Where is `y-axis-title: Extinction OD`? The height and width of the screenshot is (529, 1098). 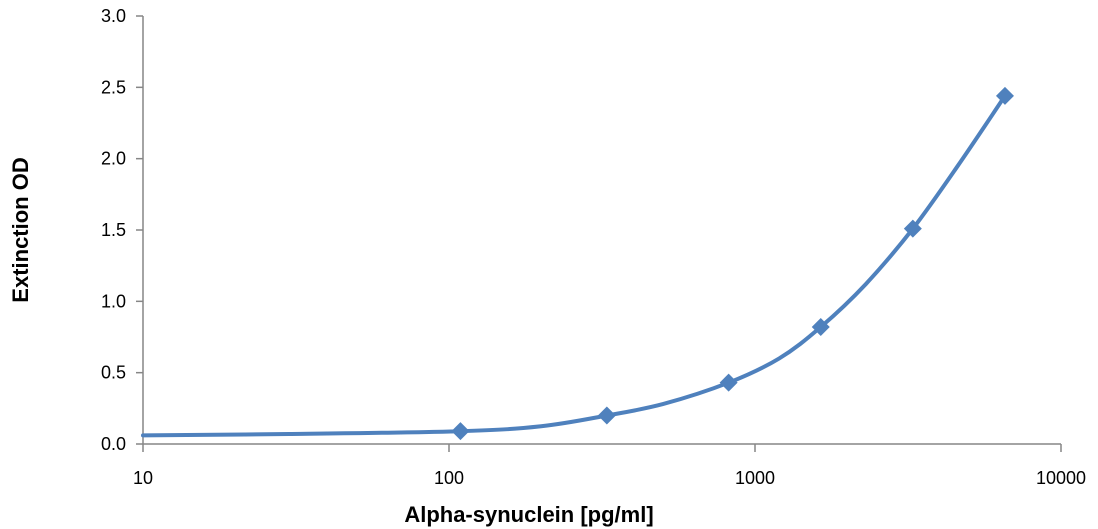 y-axis-title: Extinction OD is located at coordinates (20, 229).